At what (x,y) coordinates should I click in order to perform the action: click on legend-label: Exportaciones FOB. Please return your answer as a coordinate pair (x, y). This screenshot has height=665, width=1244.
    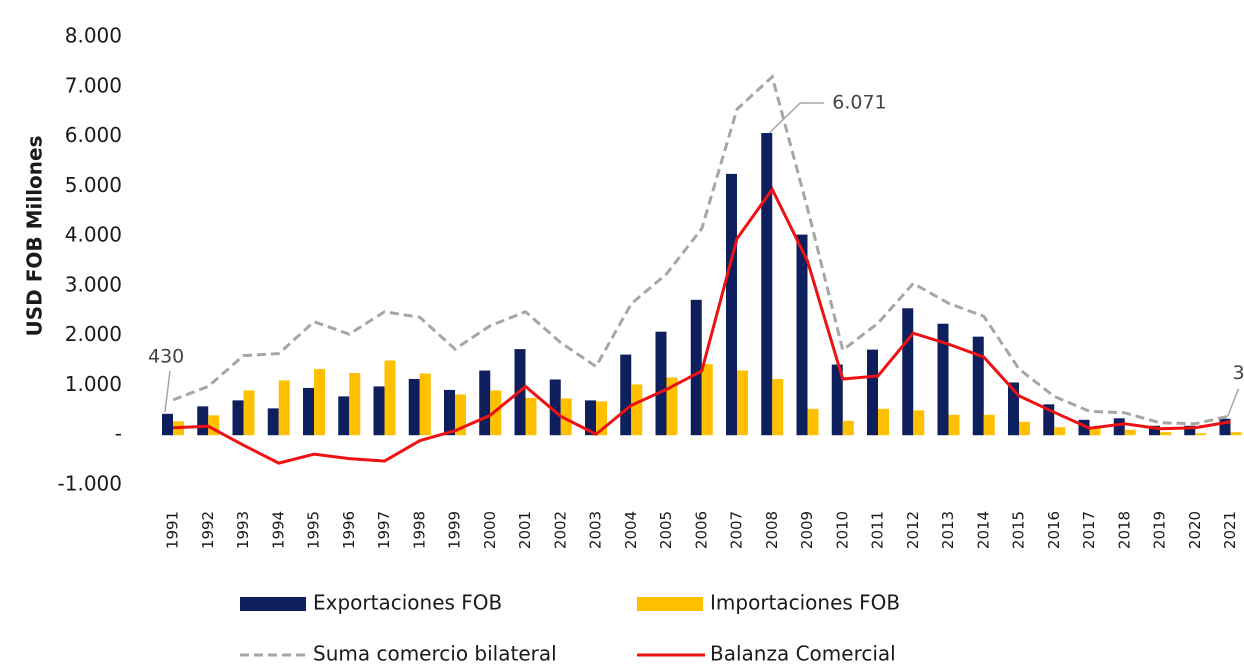
    Looking at the image, I should click on (407, 603).